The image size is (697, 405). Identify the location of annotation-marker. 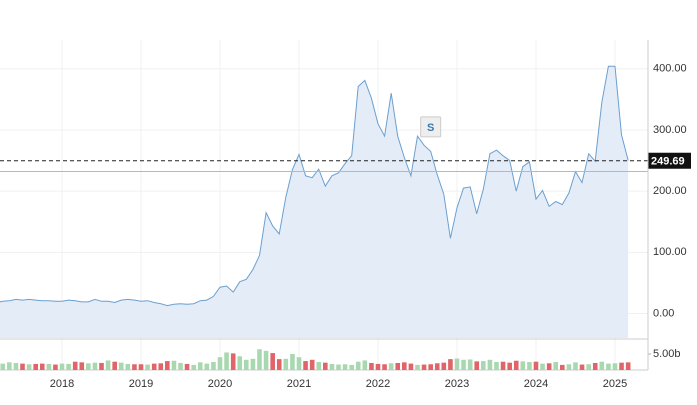
(431, 127).